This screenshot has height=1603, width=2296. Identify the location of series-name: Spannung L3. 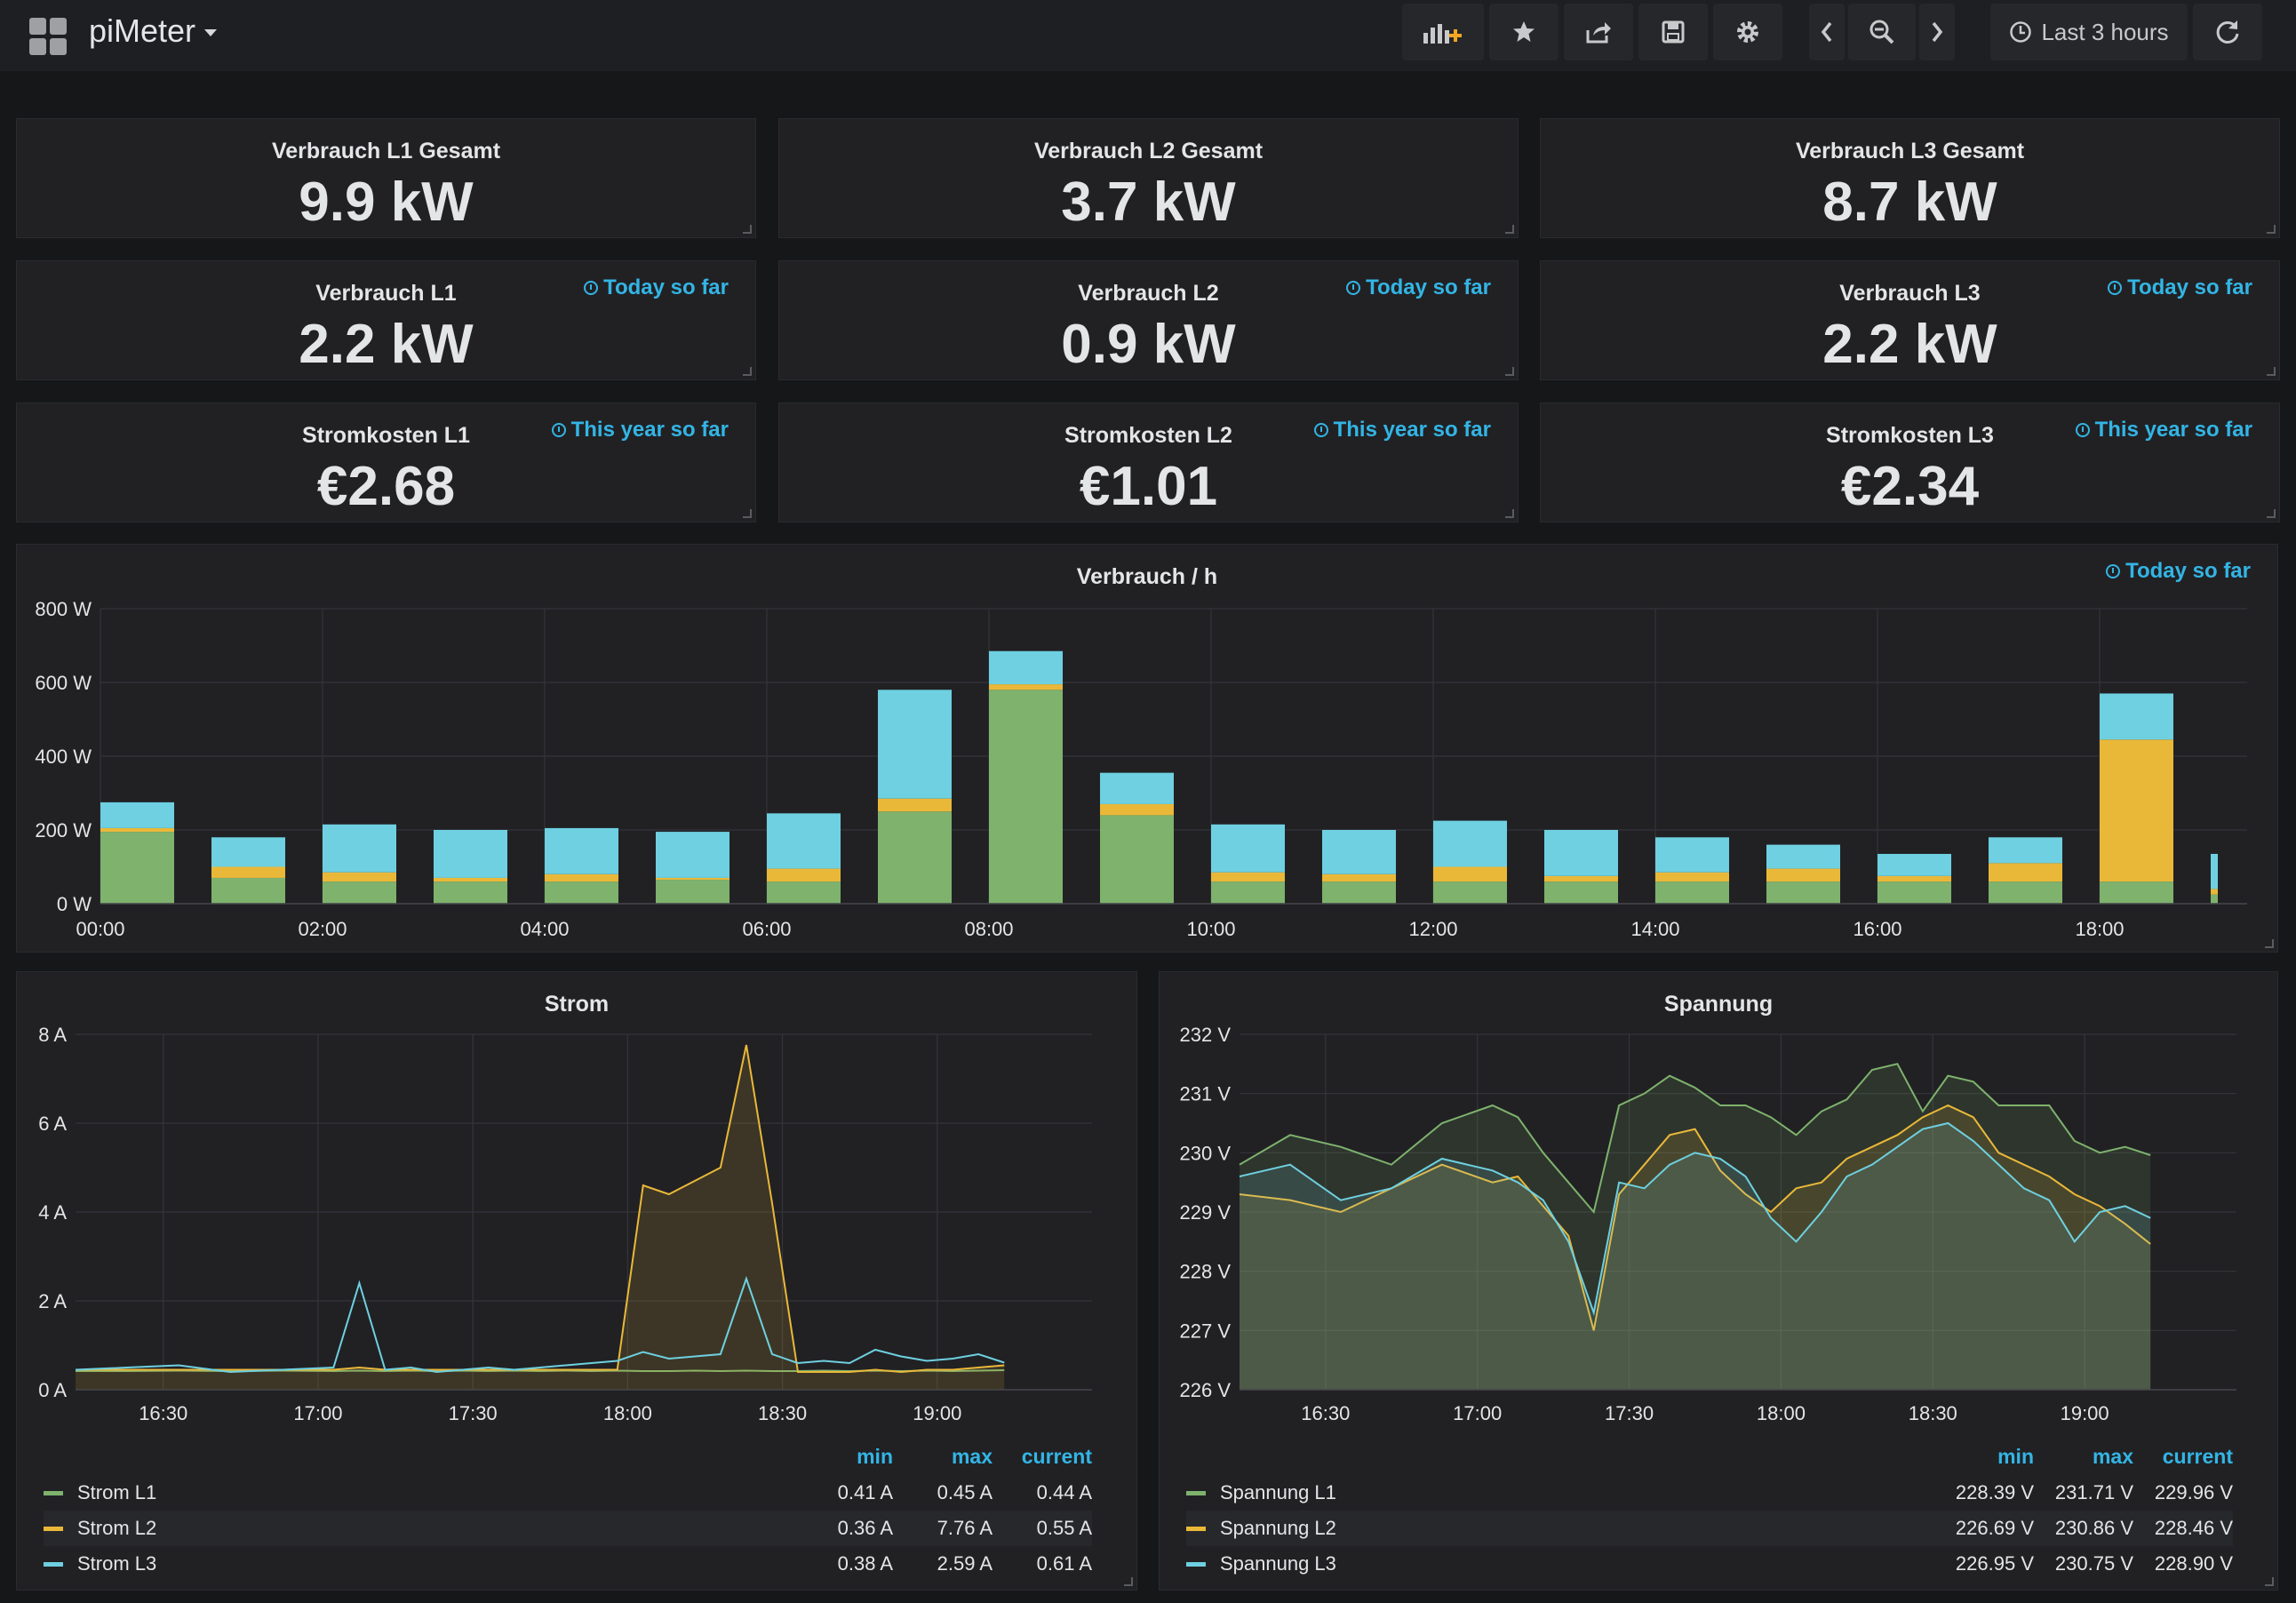
(1278, 1563).